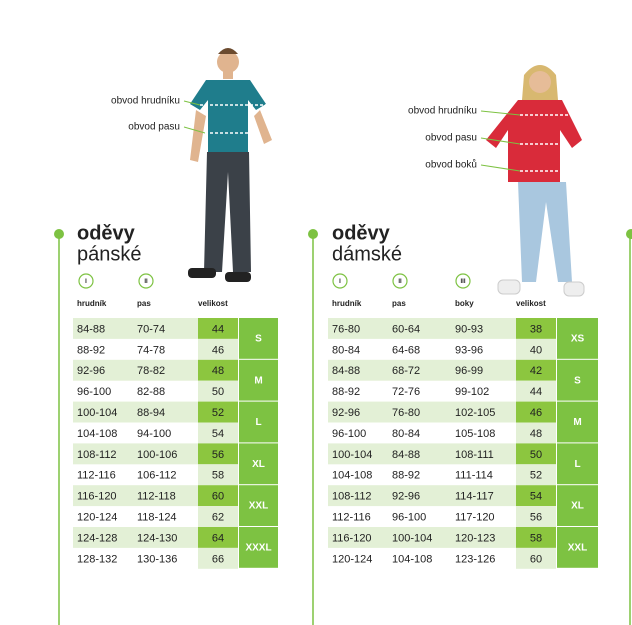 This screenshot has height=625, width=632. I want to click on table-cell: 38, so click(536, 329).